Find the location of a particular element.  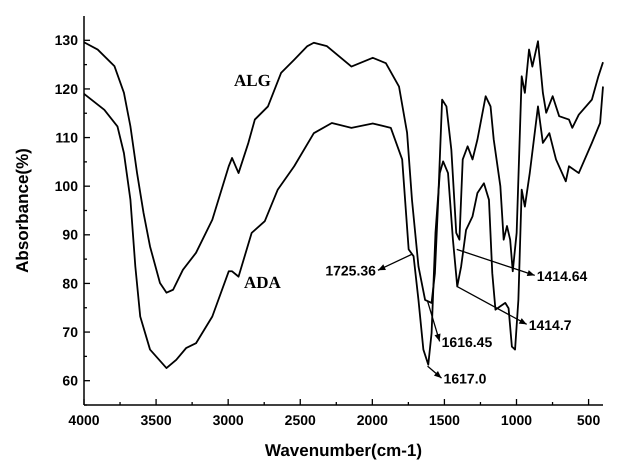

y-tick-label: 60 is located at coordinates (70, 380).